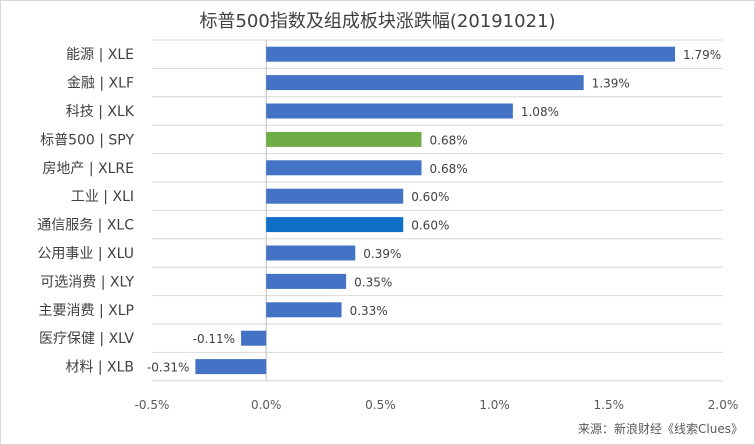  What do you see at coordinates (266, 405) in the screenshot?
I see `x-tick-label: 0.0%` at bounding box center [266, 405].